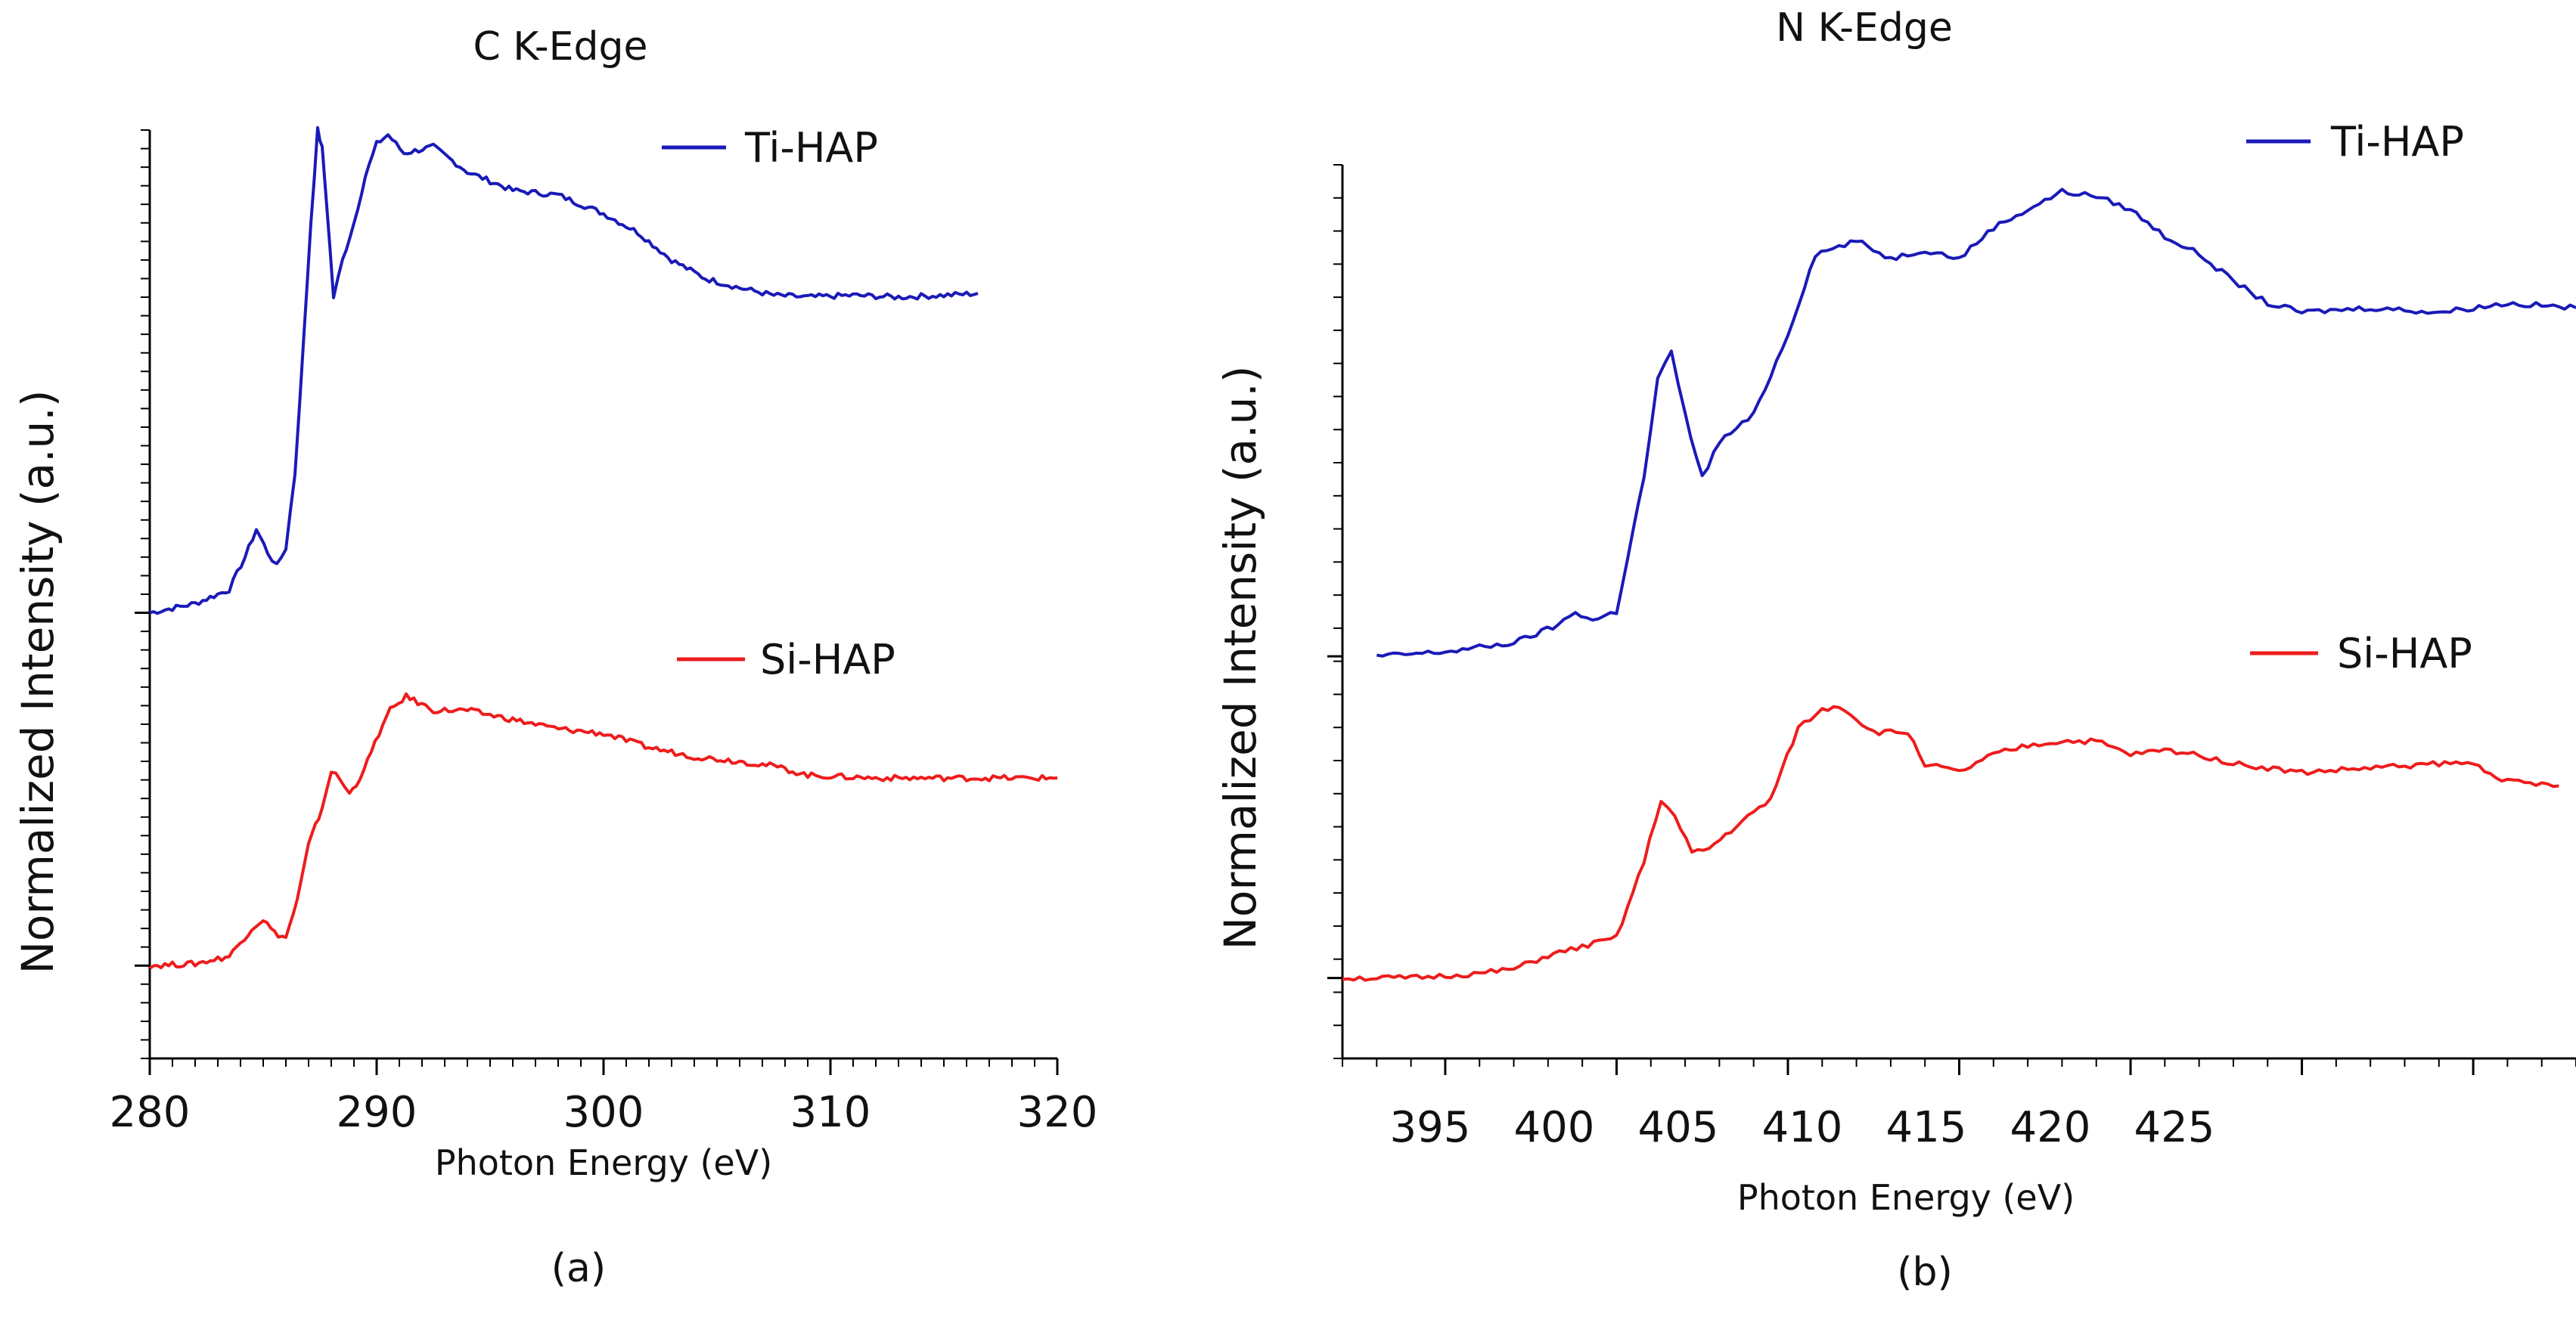 This screenshot has height=1317, width=2576. Describe the element at coordinates (1057, 1112) in the screenshot. I see `x-tick-label: 320` at that location.